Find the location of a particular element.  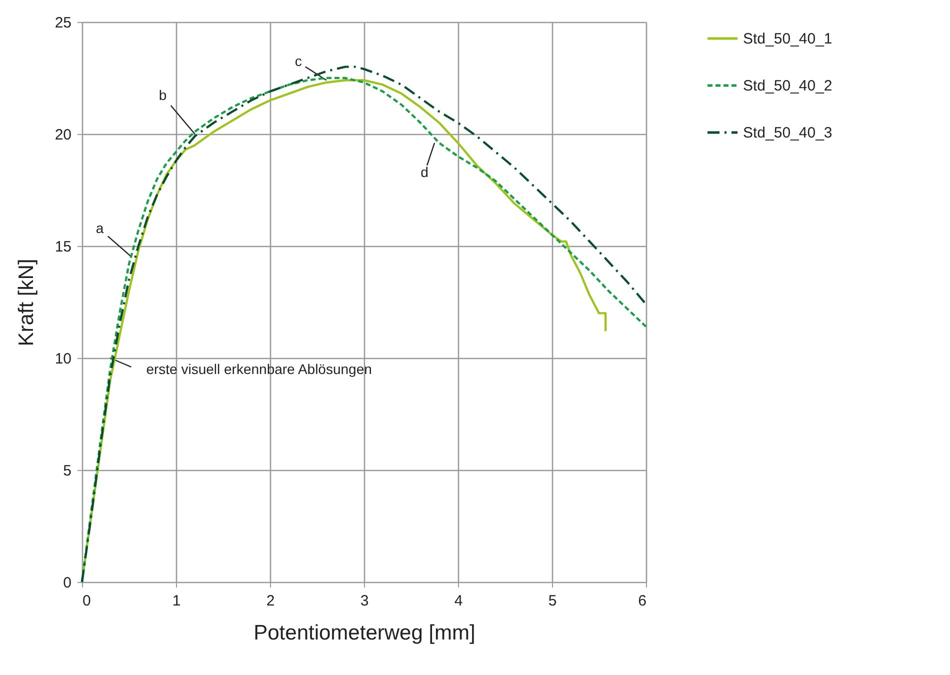

annotation: a is located at coordinates (100, 228).